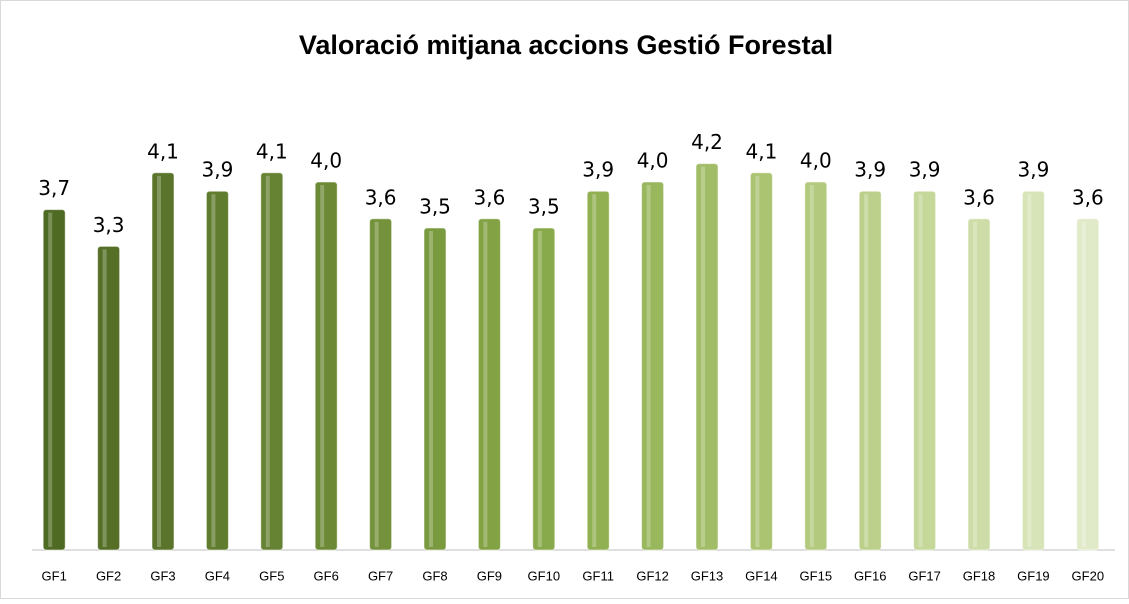 The height and width of the screenshot is (604, 1129). Describe the element at coordinates (1033, 575) in the screenshot. I see `x-tick-label: GF19` at that location.